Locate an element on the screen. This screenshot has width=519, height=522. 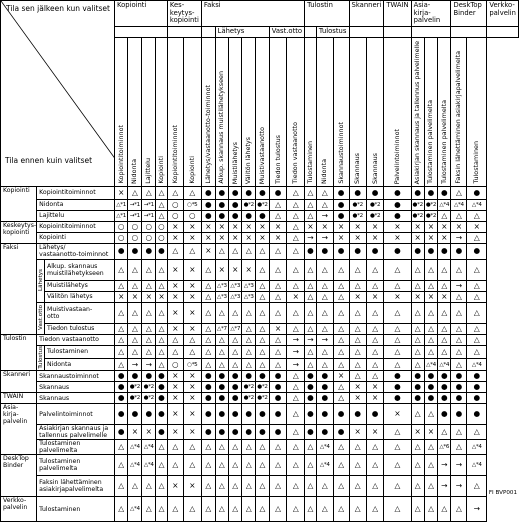
column-header-label: Tiedon tulostus is located at coordinates (277, 159).